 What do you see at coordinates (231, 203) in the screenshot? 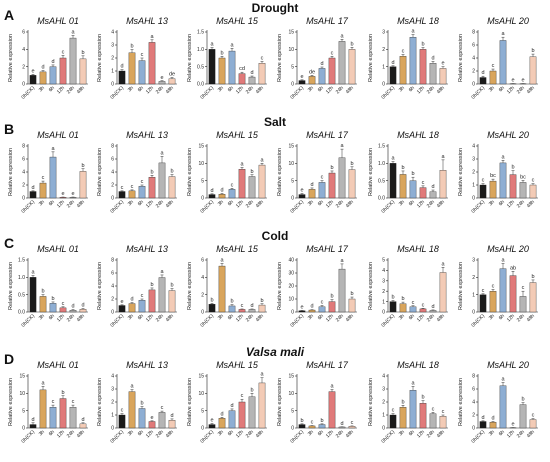
I see `panel-B-3-xtick-label-2: 6h` at bounding box center [231, 203].